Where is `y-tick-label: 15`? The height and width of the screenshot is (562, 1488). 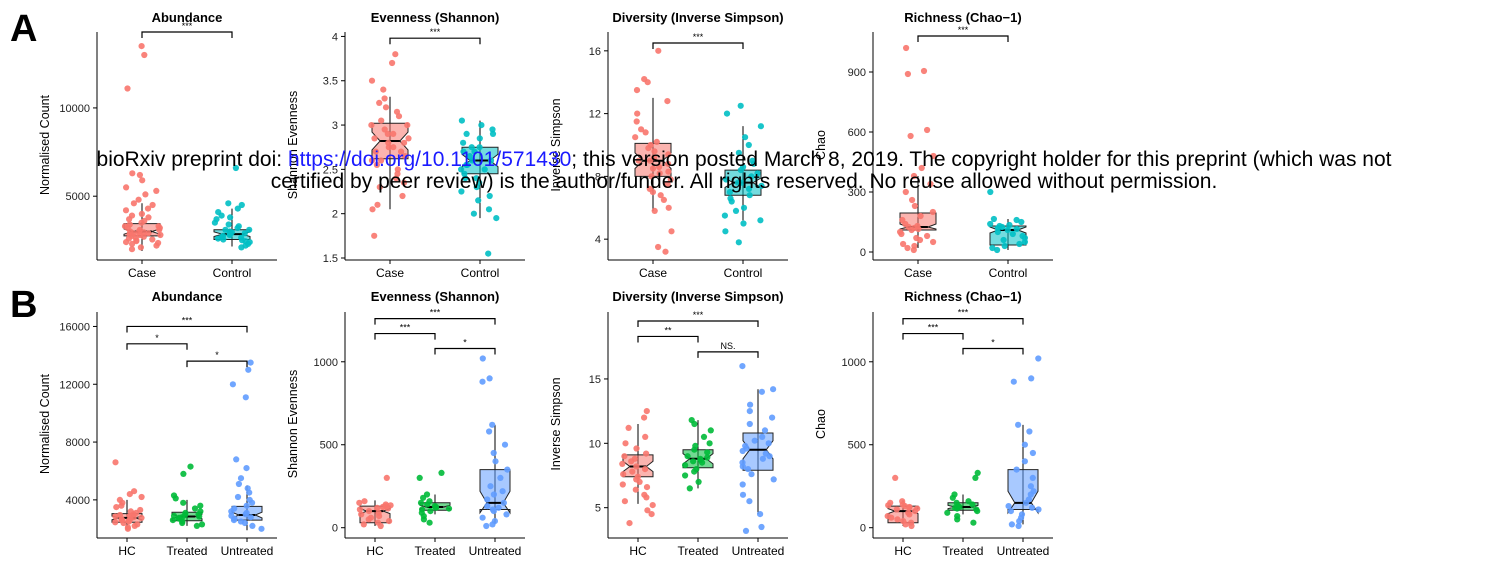
y-tick-label: 15 is located at coordinates (595, 380).